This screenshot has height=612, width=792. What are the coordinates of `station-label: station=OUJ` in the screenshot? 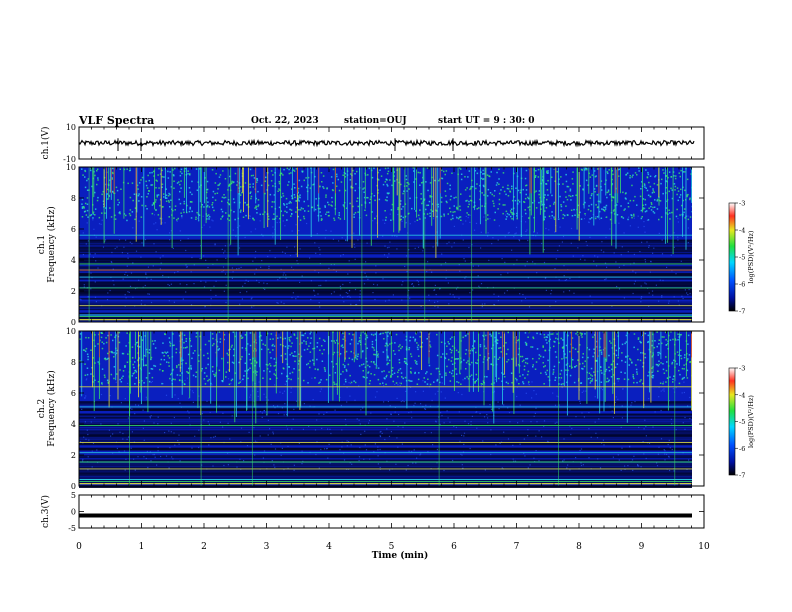 It's located at (375, 121).